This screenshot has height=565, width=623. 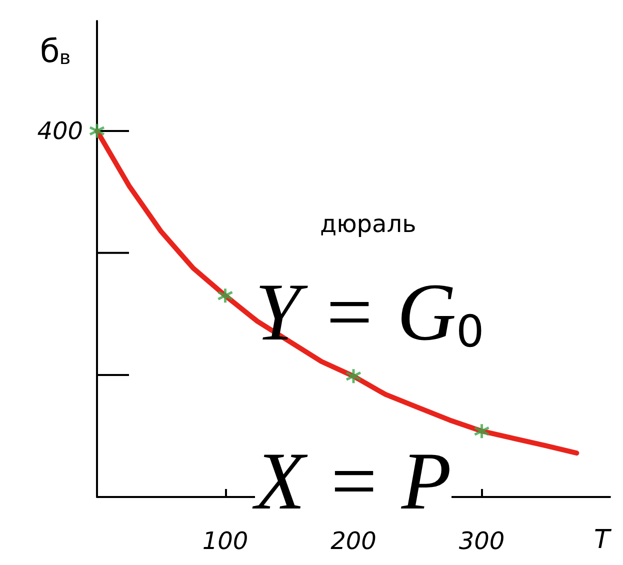 What do you see at coordinates (603, 540) in the screenshot?
I see `x-axis-title: T` at bounding box center [603, 540].